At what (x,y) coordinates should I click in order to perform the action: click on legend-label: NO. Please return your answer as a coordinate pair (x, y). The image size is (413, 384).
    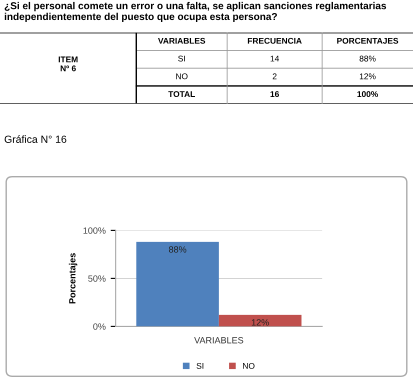
    Looking at the image, I should click on (249, 365).